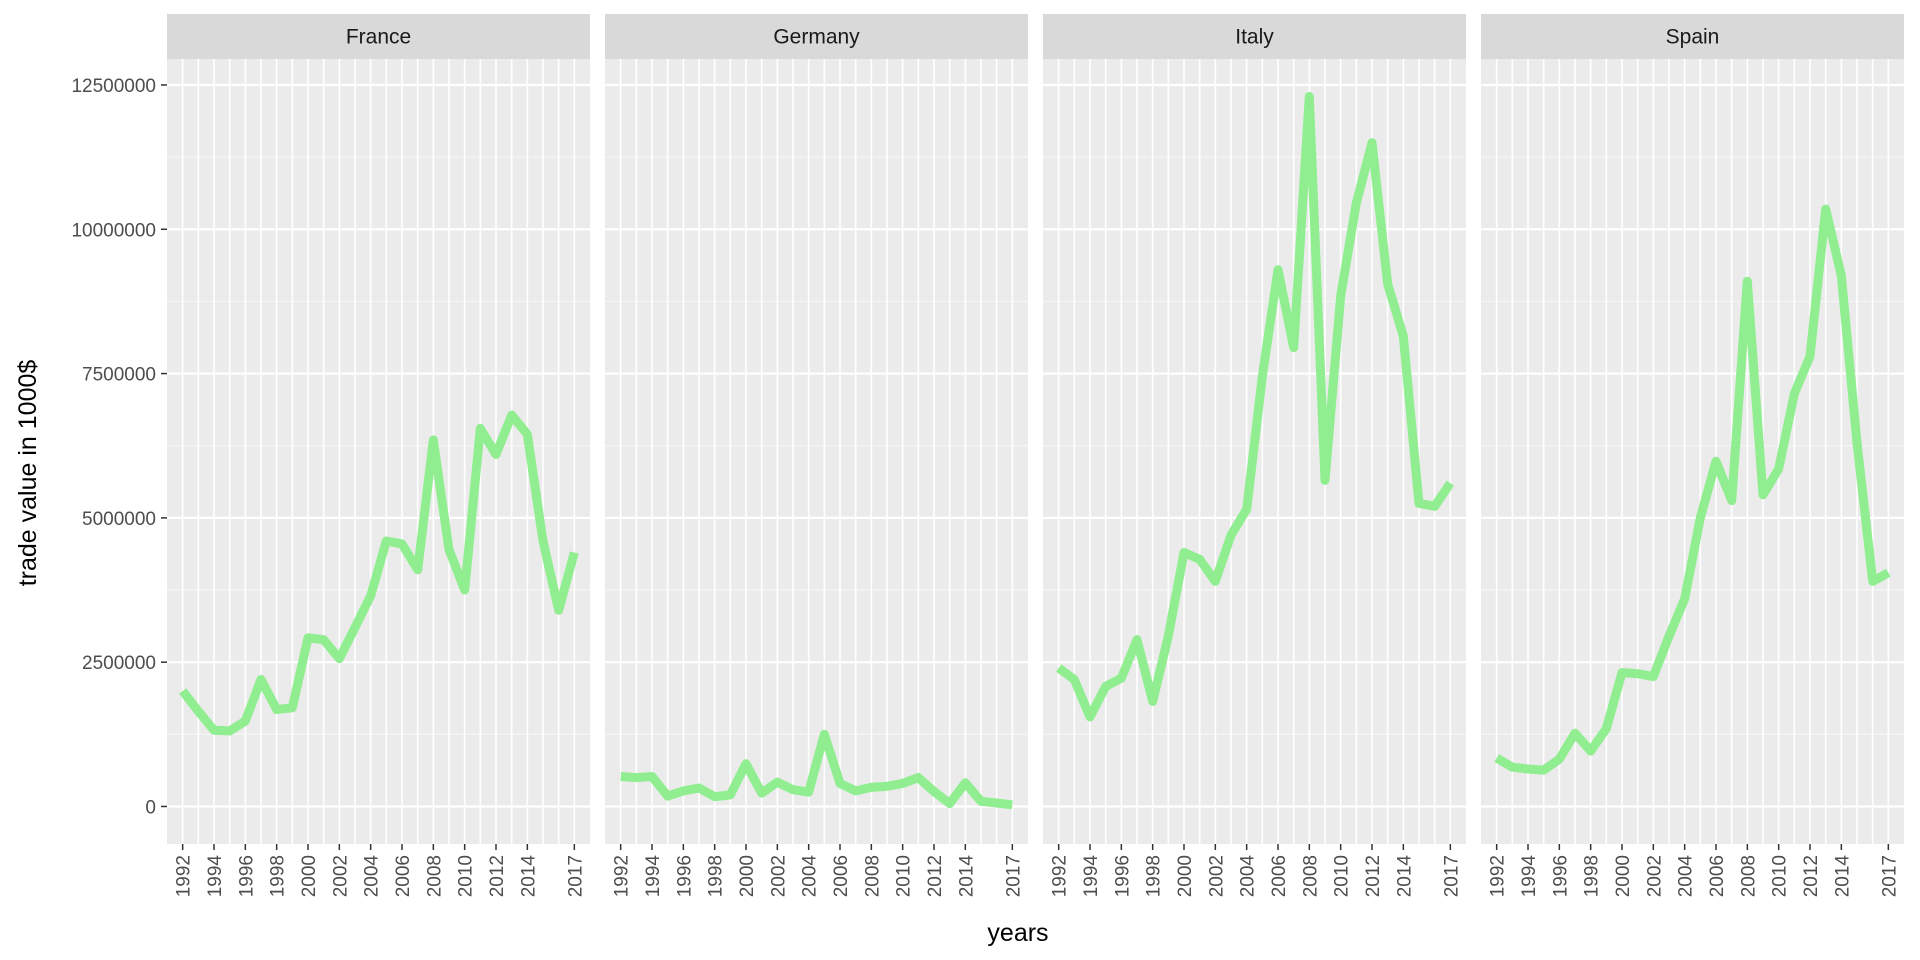 This screenshot has width=1920, height=960. I want to click on series-line-italy, so click(1255, 407).